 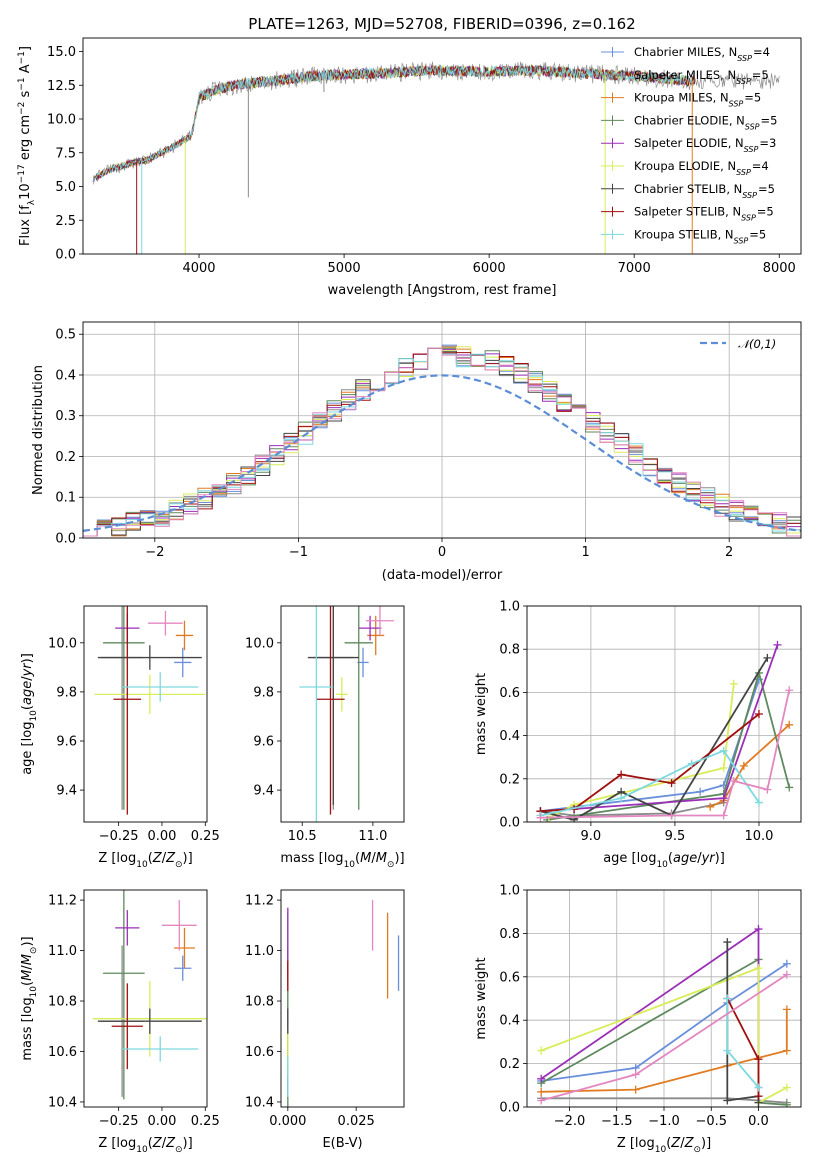 I want to click on axes-mass_vs_EBV: 0.000 0.025 10.4 10.6 10.8 11.0 11.2 E(B-V), so click(x=325, y=1020).